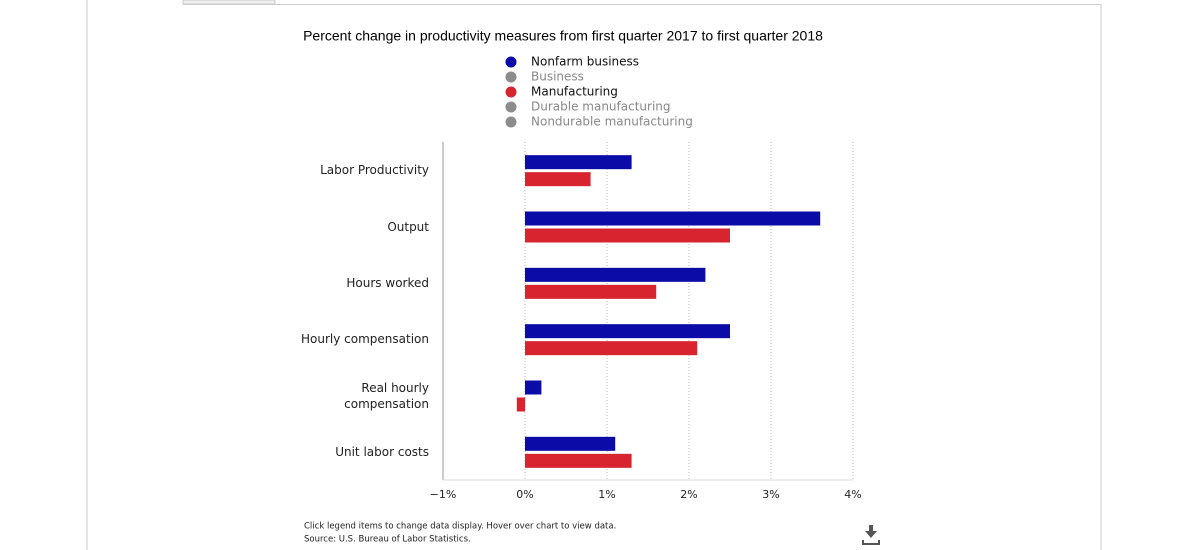  What do you see at coordinates (601, 107) in the screenshot?
I see `legend-label: Durable manufacturing` at bounding box center [601, 107].